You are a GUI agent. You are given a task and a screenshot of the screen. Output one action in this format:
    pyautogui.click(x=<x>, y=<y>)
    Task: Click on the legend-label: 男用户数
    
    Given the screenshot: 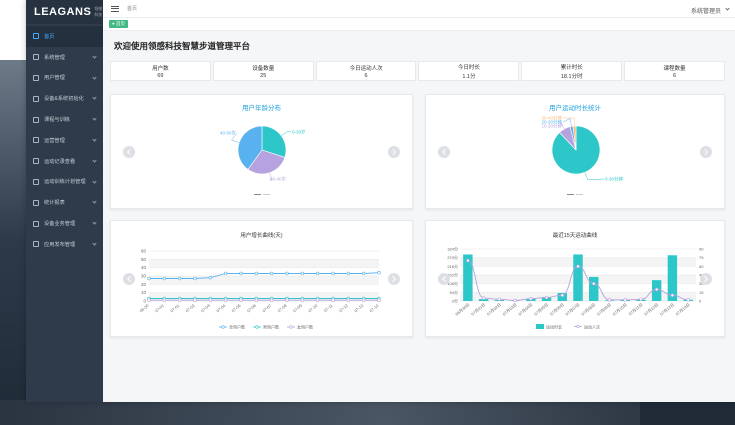 What is the action you would take?
    pyautogui.click(x=271, y=327)
    